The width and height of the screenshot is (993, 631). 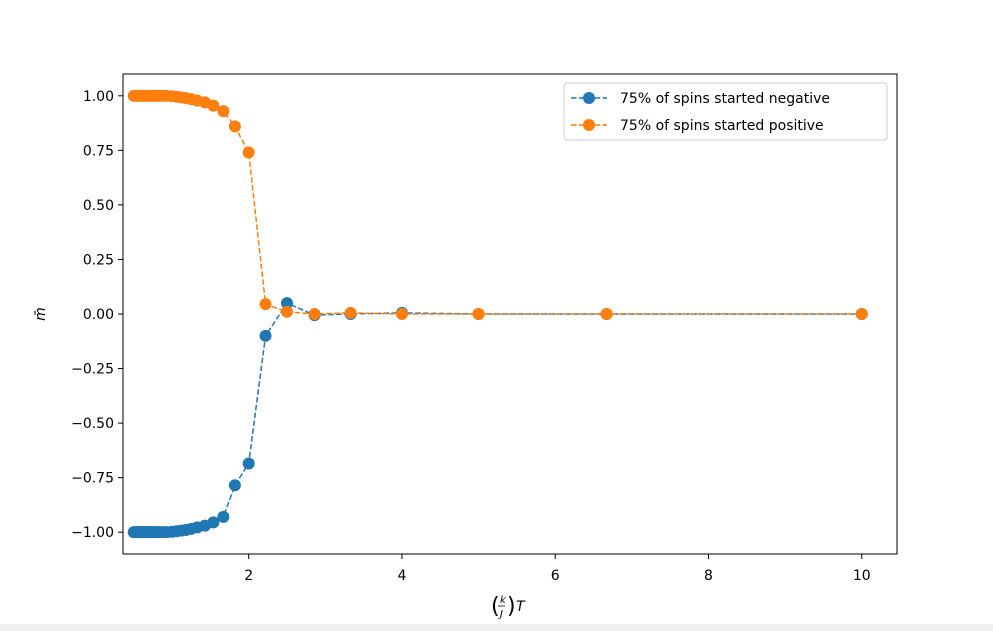 I want to click on x-label-close-paren: ), so click(x=511, y=606).